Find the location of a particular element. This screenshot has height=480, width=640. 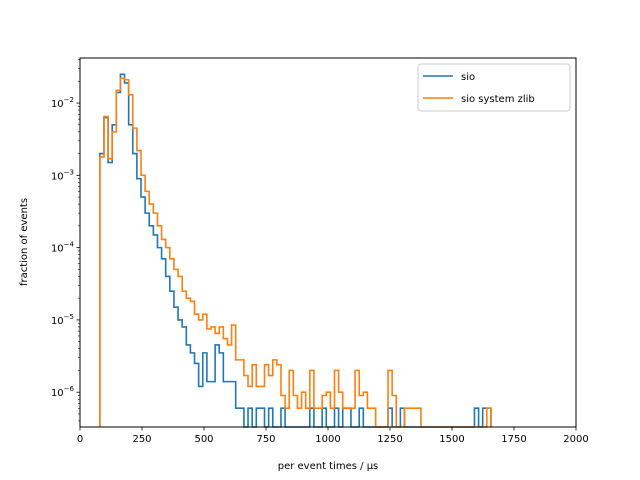

y-tick-label: 10⁻⁴ is located at coordinates (63, 248).